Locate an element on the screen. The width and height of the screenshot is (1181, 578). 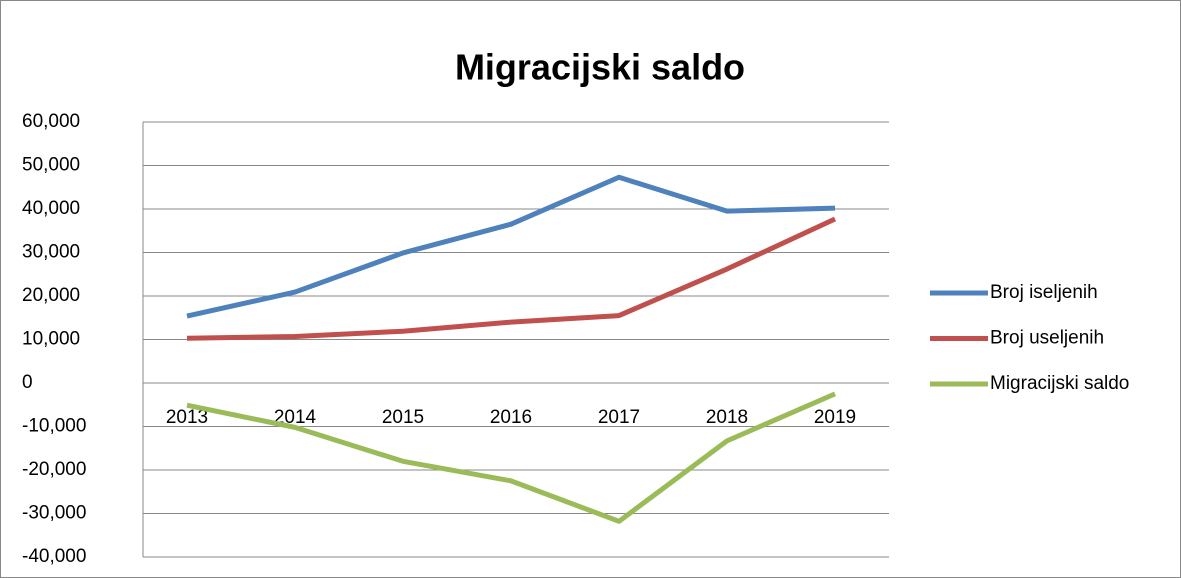
x-tick-label: 2016 is located at coordinates (511, 417).